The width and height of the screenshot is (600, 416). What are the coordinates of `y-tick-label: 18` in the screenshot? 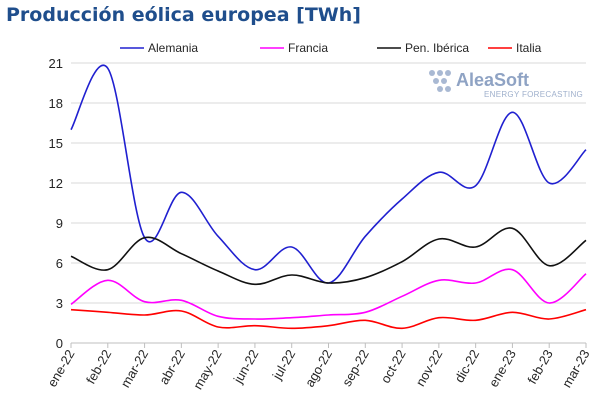 It's located at (56, 103).